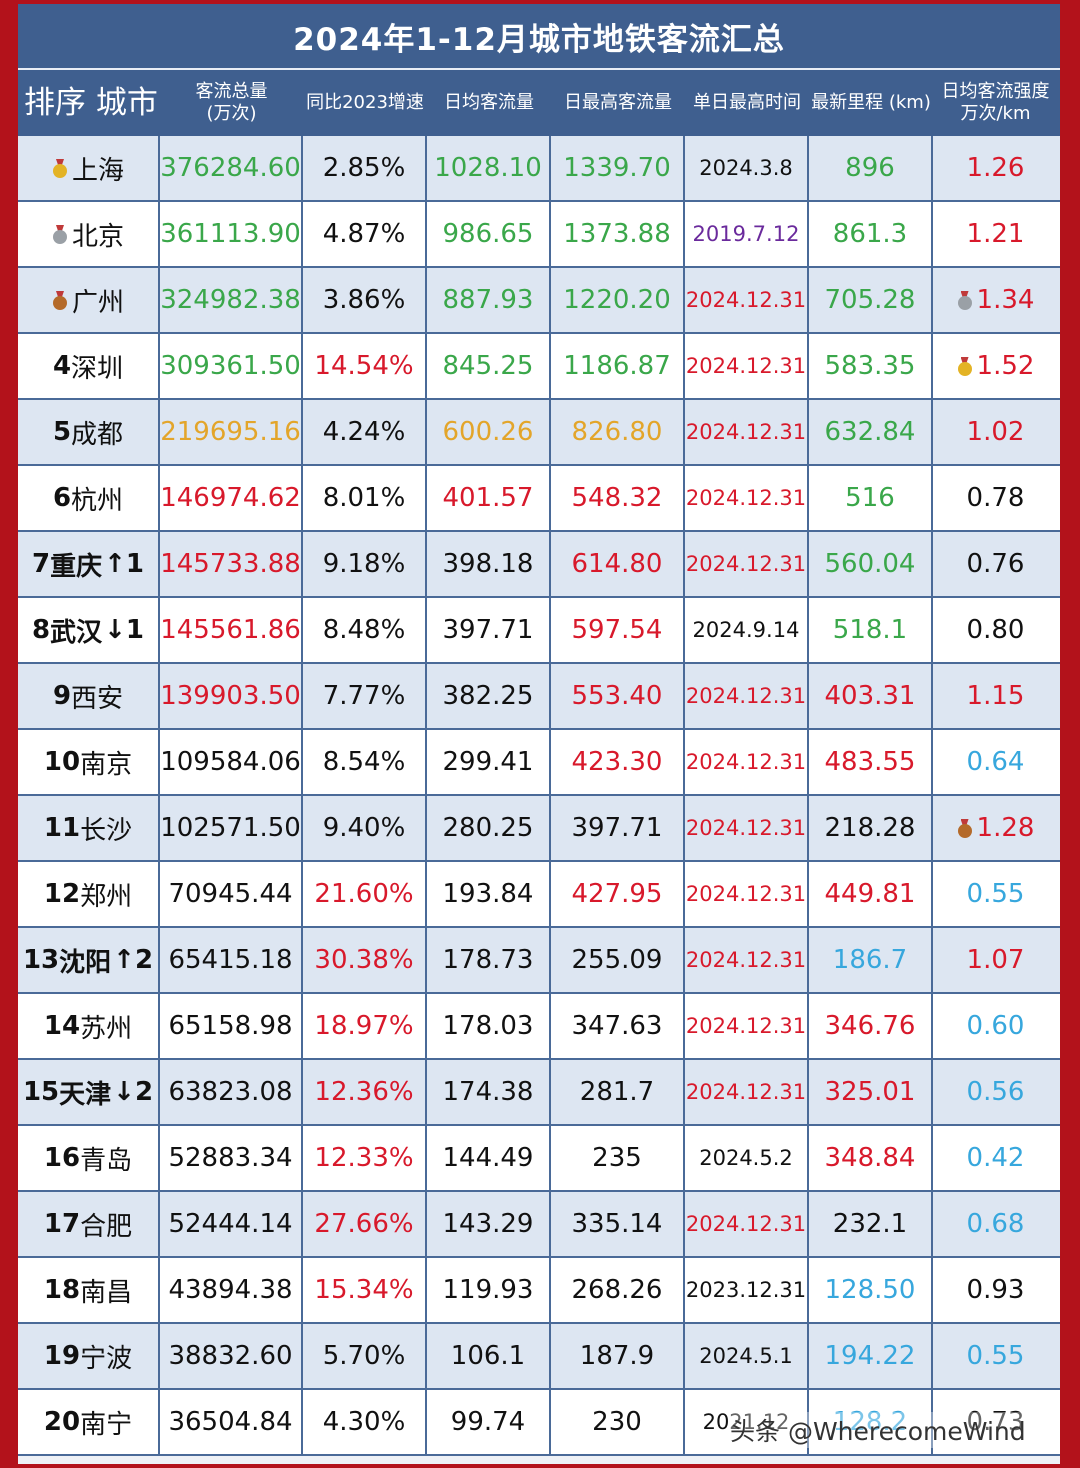  Describe the element at coordinates (89, 1158) in the screenshot. I see `cell-rank-city: 16 青岛` at that location.